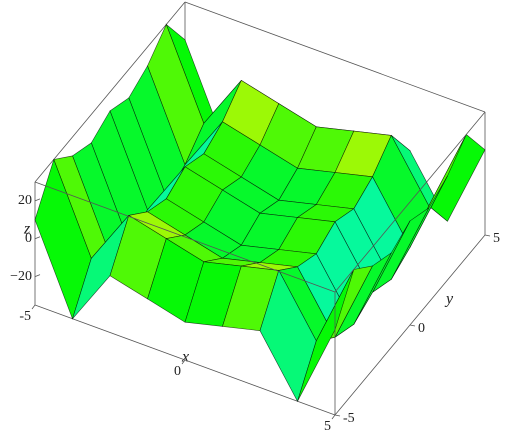  What do you see at coordinates (28, 238) in the screenshot?
I see `z-tick-label: 0` at bounding box center [28, 238].